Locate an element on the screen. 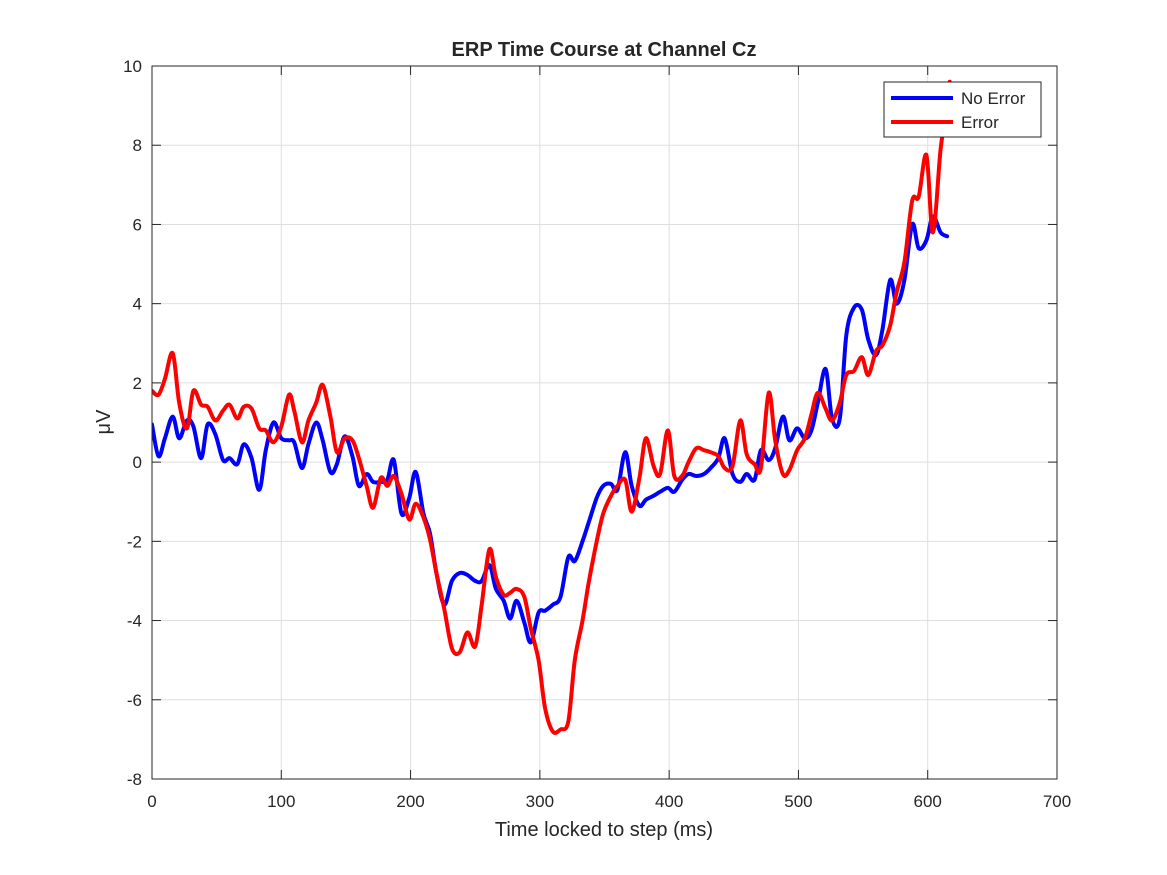 The image size is (1167, 875). y-axis-label: μV is located at coordinates (104, 422).